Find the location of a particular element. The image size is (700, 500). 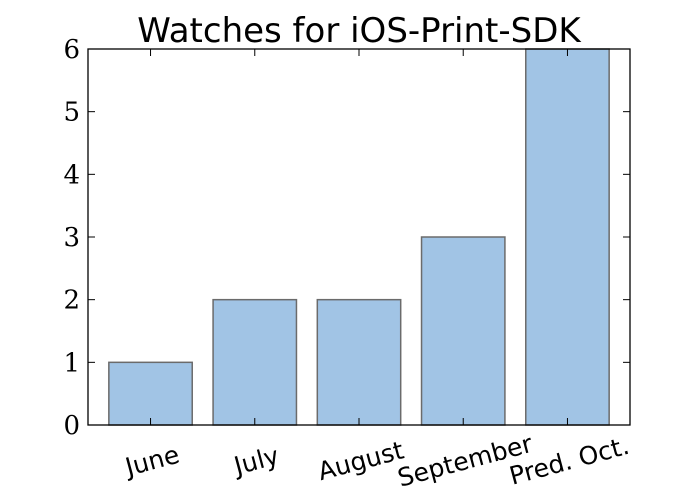

y-tick-label-2: 2 is located at coordinates (71, 301).